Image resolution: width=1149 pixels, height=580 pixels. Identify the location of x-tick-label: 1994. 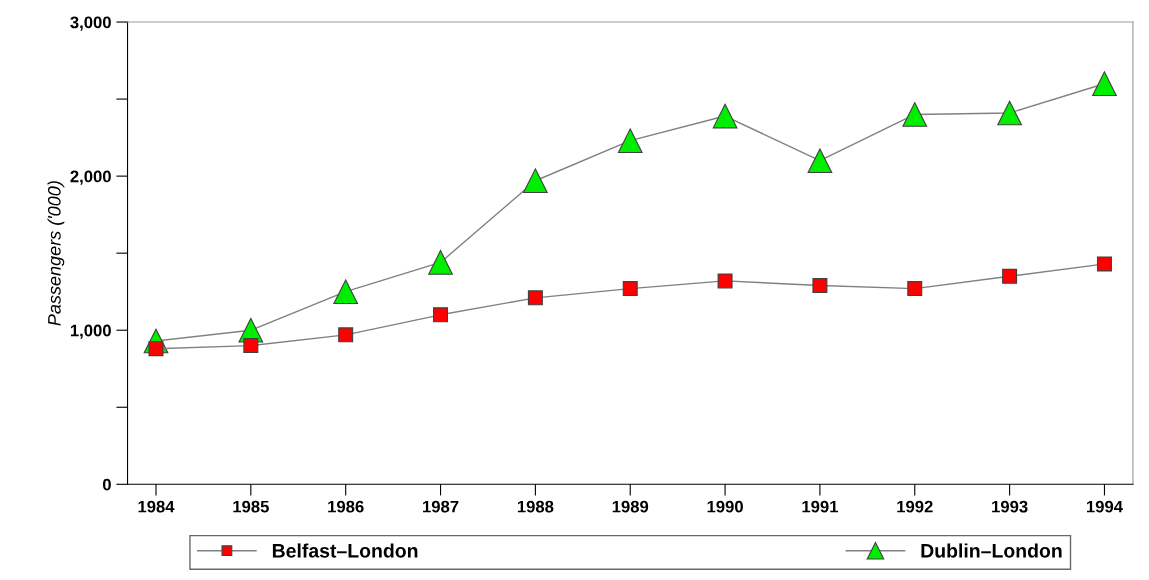
(1104, 506).